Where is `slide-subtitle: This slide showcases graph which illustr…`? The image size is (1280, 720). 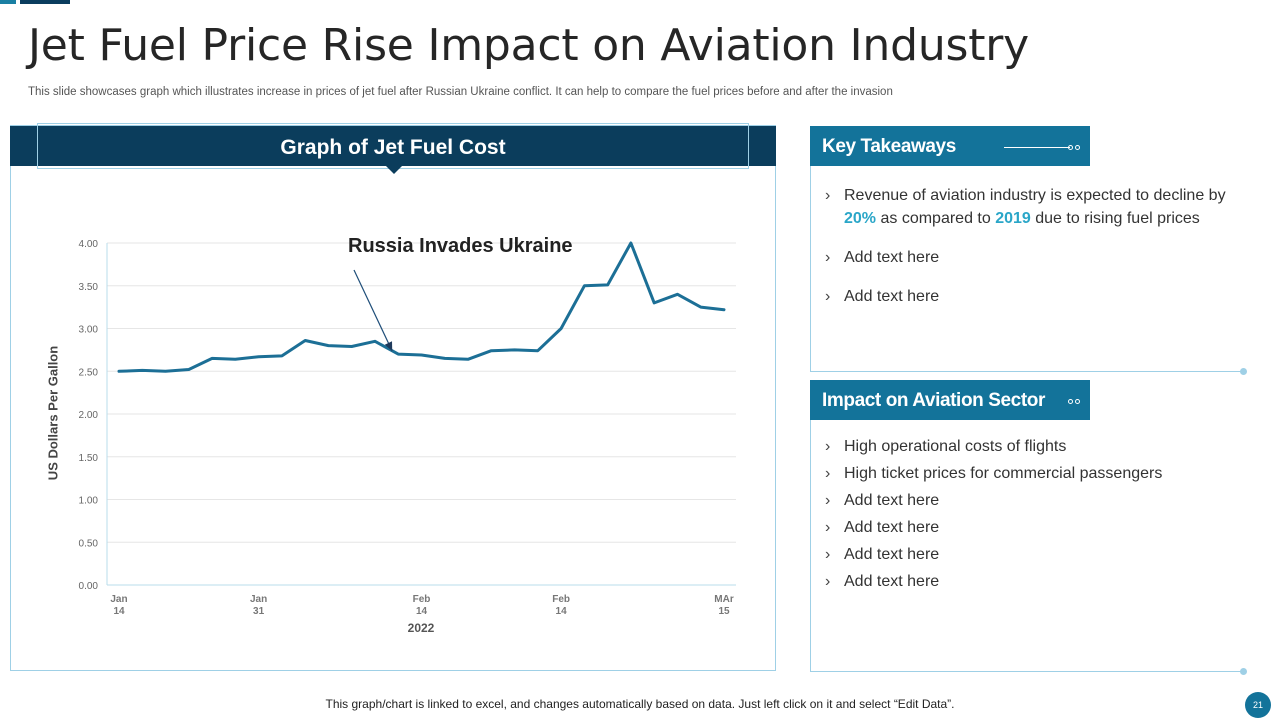 slide-subtitle: This slide showcases graph which illustr… is located at coordinates (460, 92).